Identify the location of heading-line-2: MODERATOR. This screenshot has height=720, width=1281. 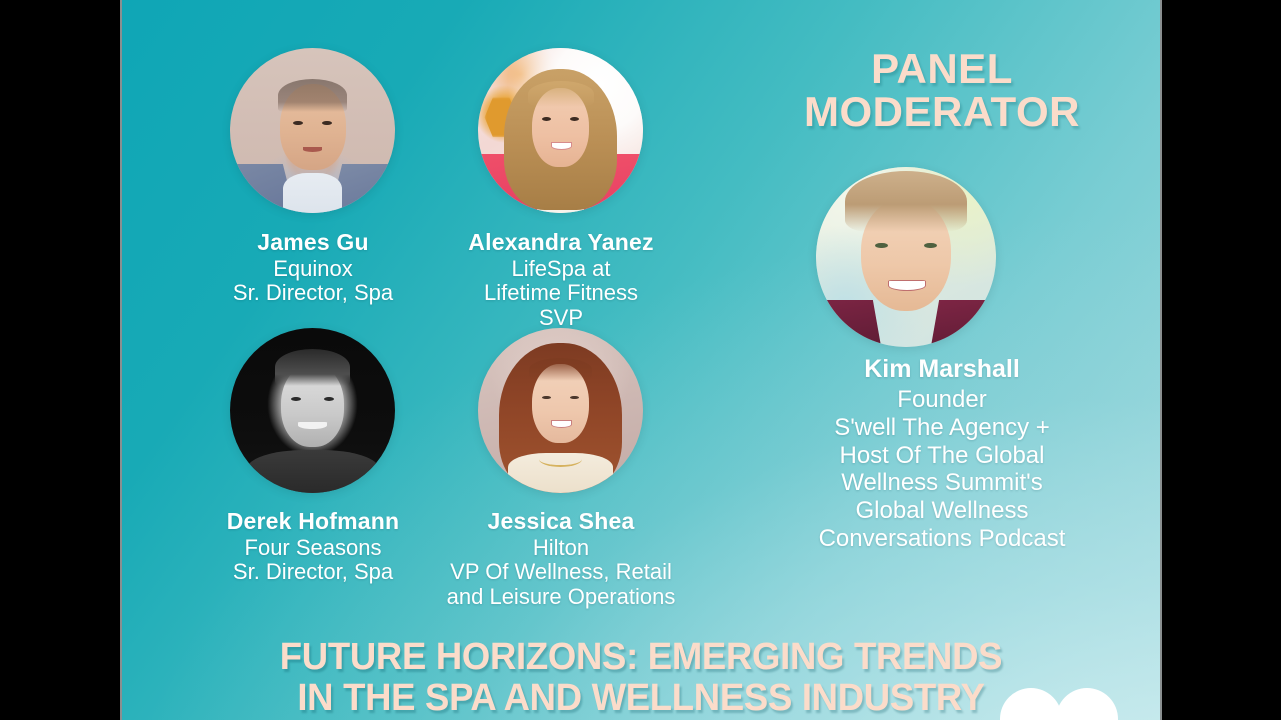
(942, 111).